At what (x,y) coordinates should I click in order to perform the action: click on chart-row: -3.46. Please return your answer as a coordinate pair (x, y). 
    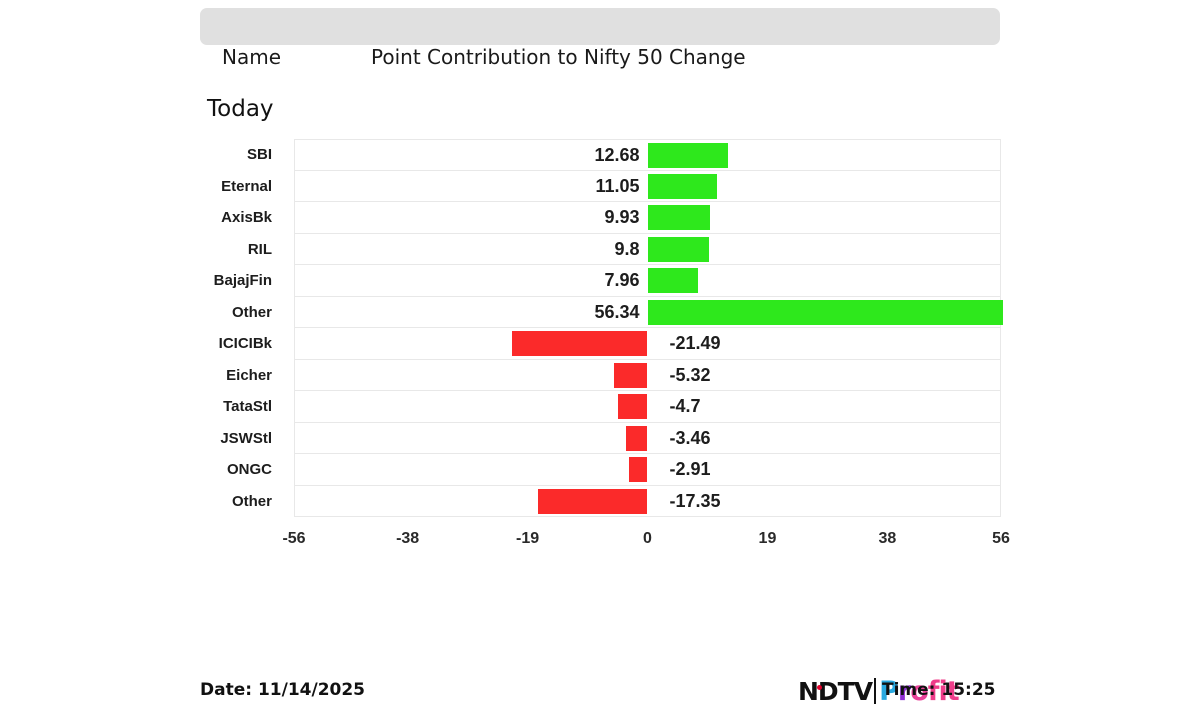
    Looking at the image, I should click on (647, 438).